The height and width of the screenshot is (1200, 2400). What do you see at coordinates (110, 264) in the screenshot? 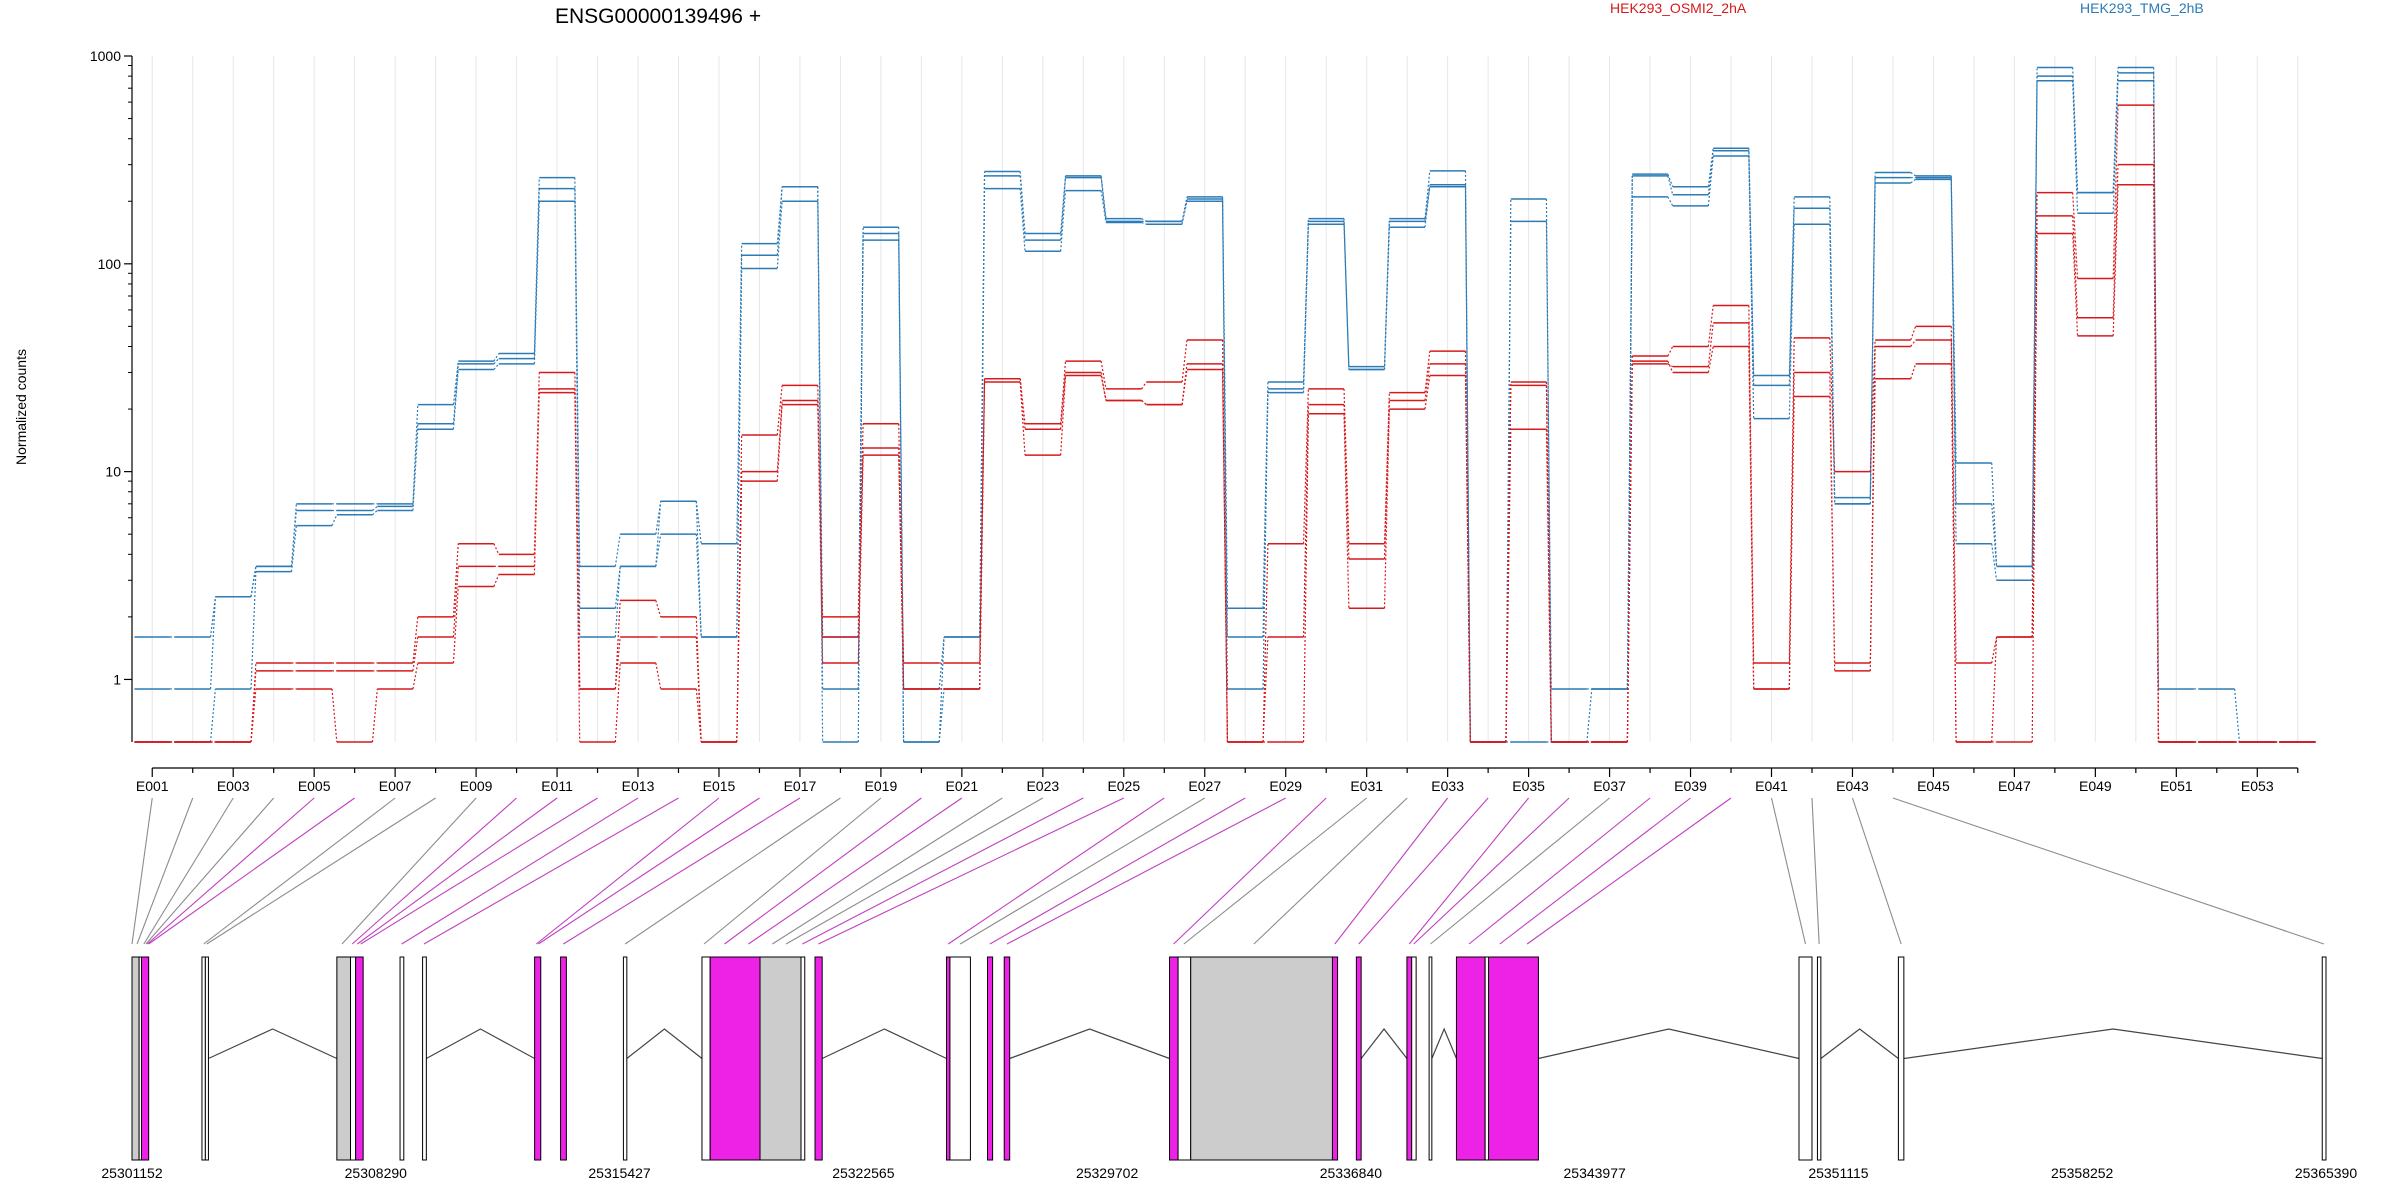
I see `y-tick-label: 100` at bounding box center [110, 264].